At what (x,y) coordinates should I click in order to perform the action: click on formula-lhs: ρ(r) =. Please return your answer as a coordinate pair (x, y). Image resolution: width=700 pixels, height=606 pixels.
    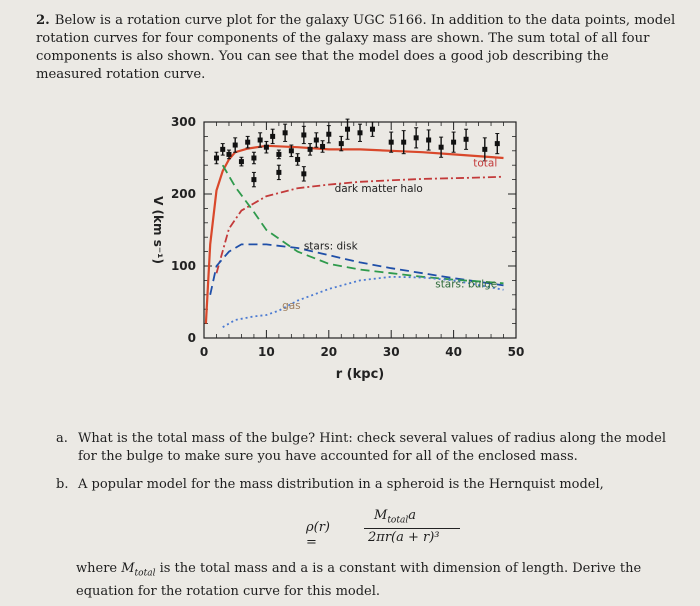
    Looking at the image, I should click on (318, 535).